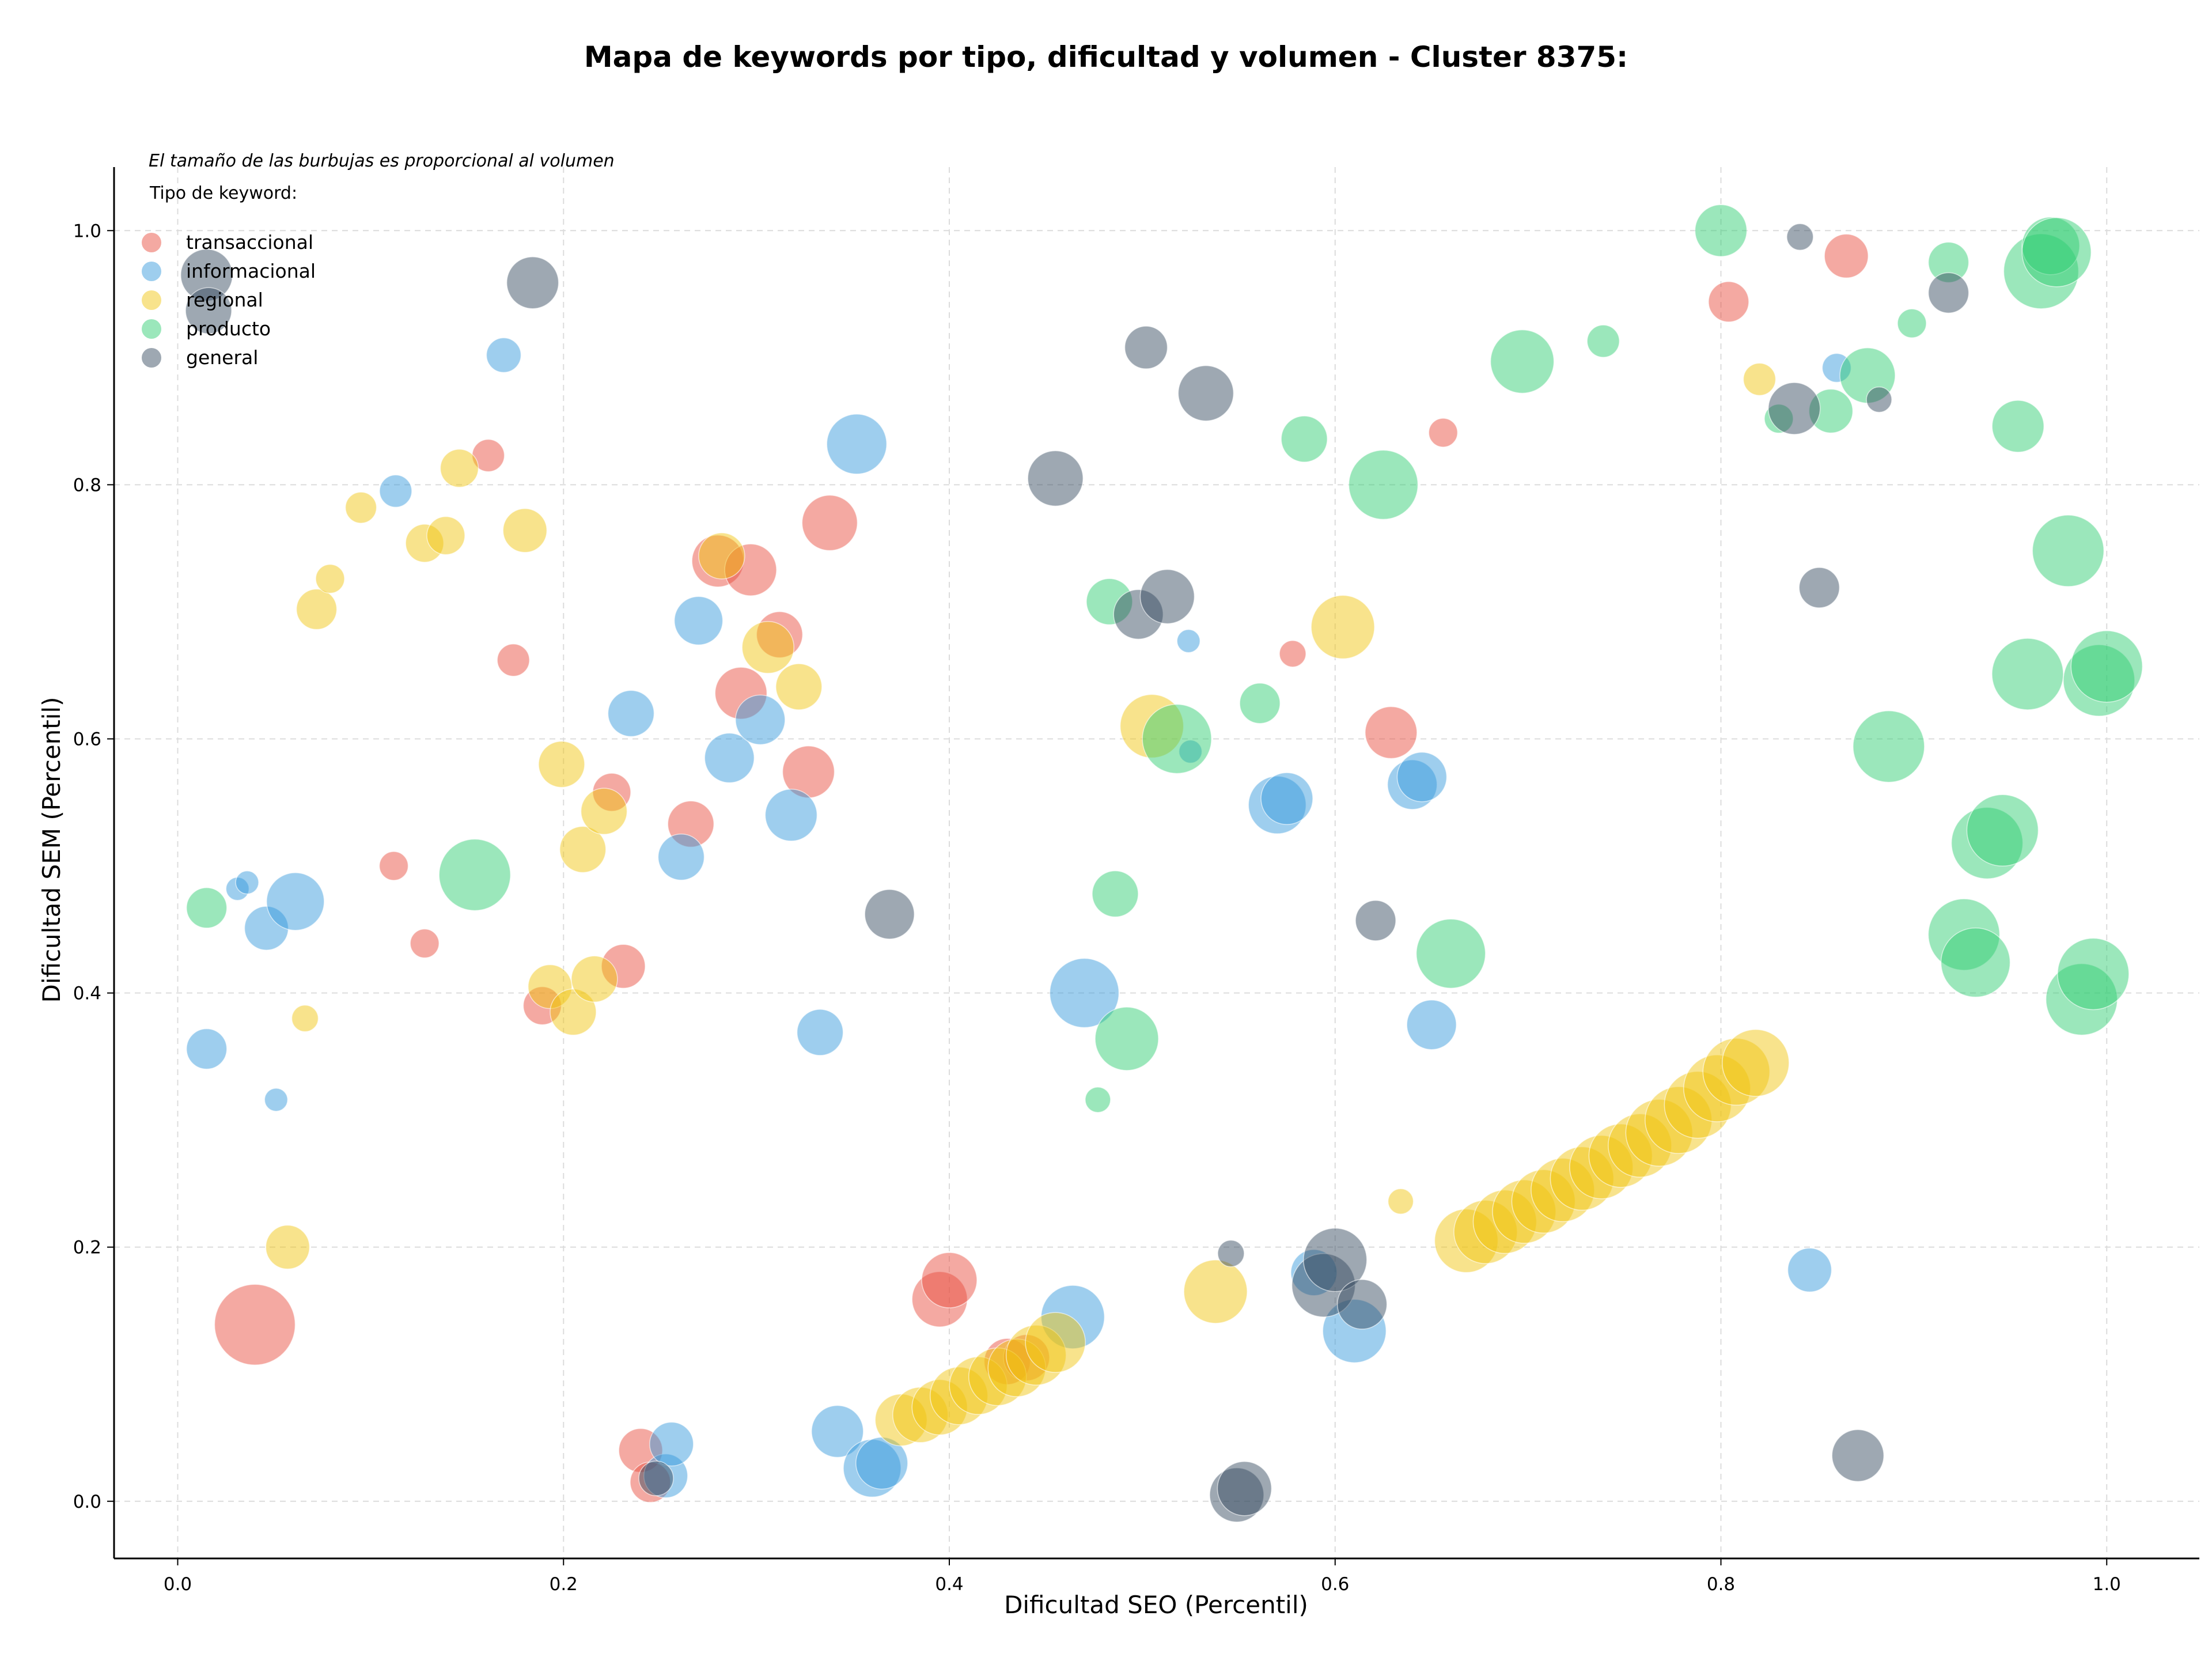  I want to click on x-tick-label: 0.8, so click(1721, 1584).